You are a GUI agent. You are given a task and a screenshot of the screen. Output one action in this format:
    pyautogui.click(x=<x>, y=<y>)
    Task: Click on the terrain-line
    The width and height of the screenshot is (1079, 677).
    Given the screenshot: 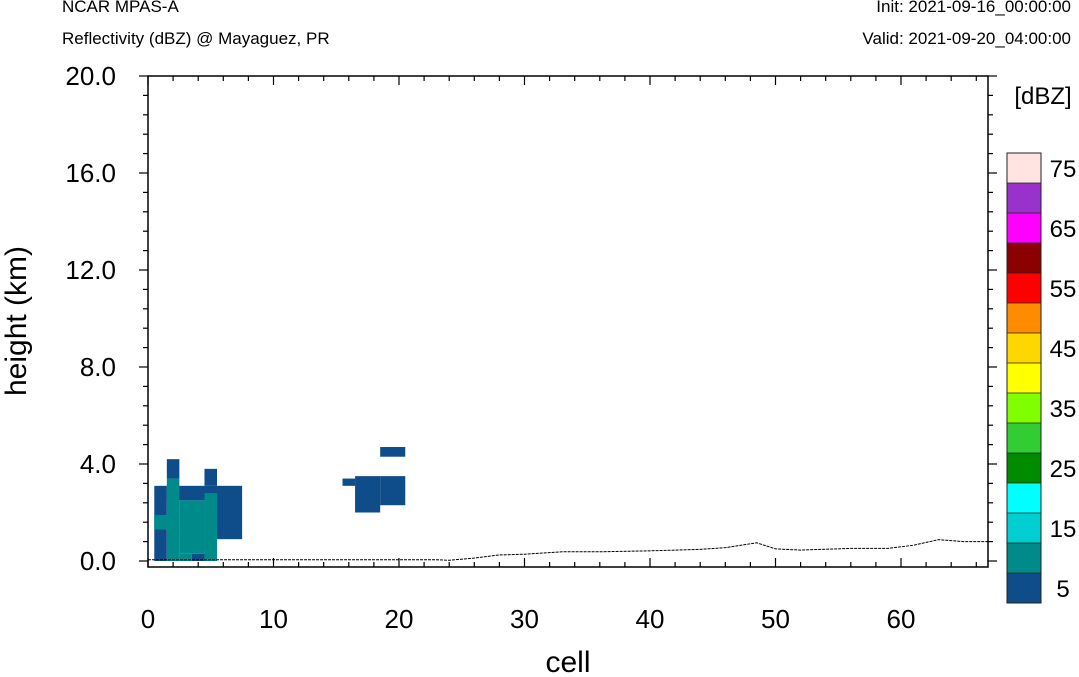 What is the action you would take?
    pyautogui.click(x=568, y=550)
    